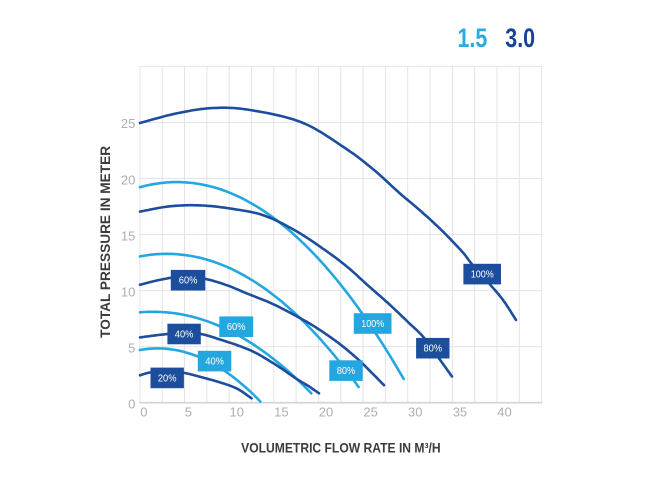 The width and height of the screenshot is (645, 489). Describe the element at coordinates (341, 447) in the screenshot. I see `svg-text: VOLUMETRIC FLOW RATE IN M³/H` at that location.